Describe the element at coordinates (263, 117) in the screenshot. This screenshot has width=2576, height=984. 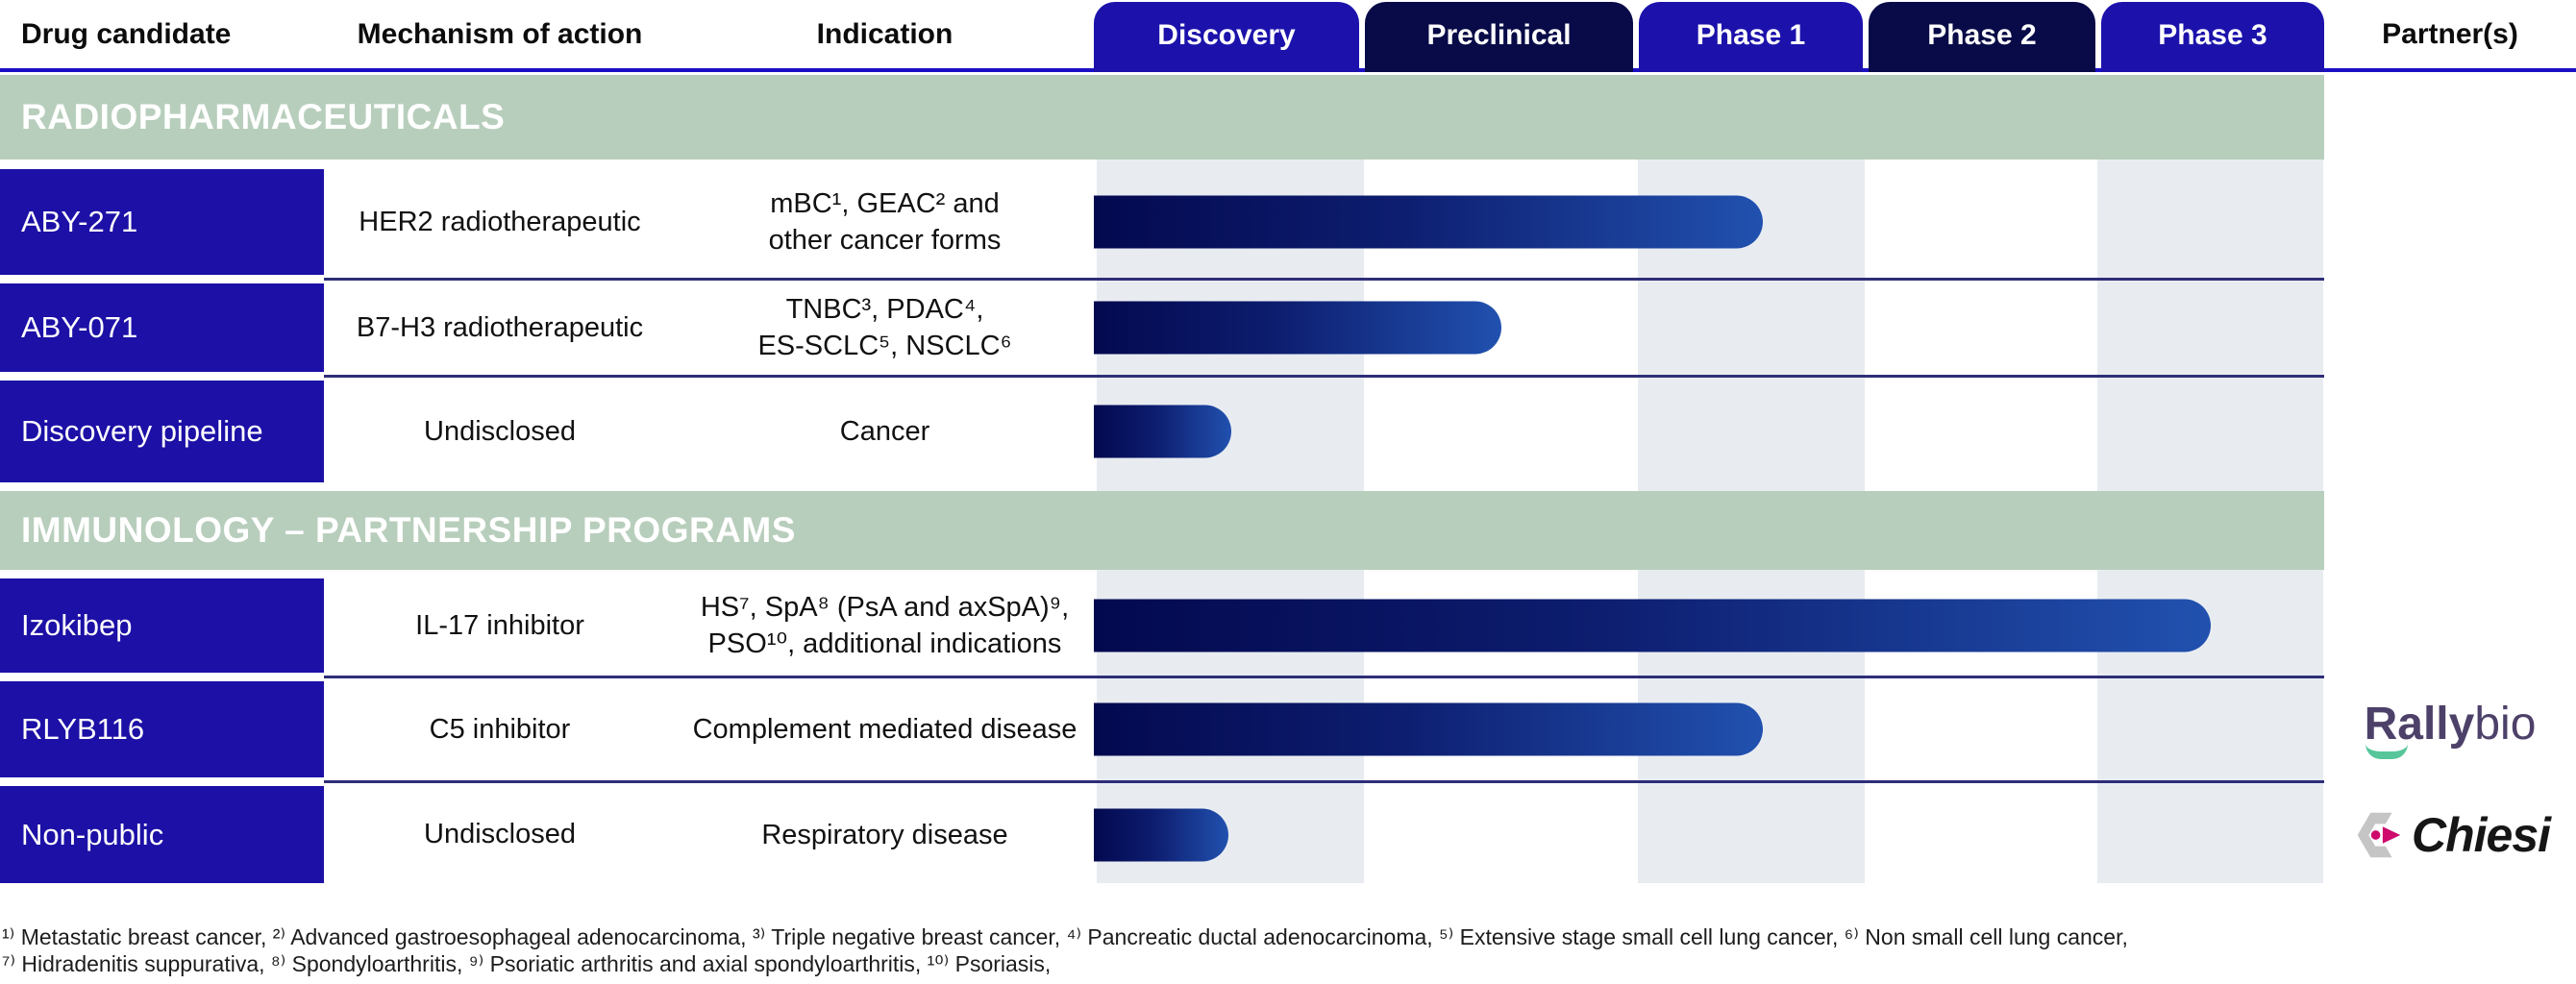
I see `section-title: RADIOPHARMACEUTICALS` at that location.